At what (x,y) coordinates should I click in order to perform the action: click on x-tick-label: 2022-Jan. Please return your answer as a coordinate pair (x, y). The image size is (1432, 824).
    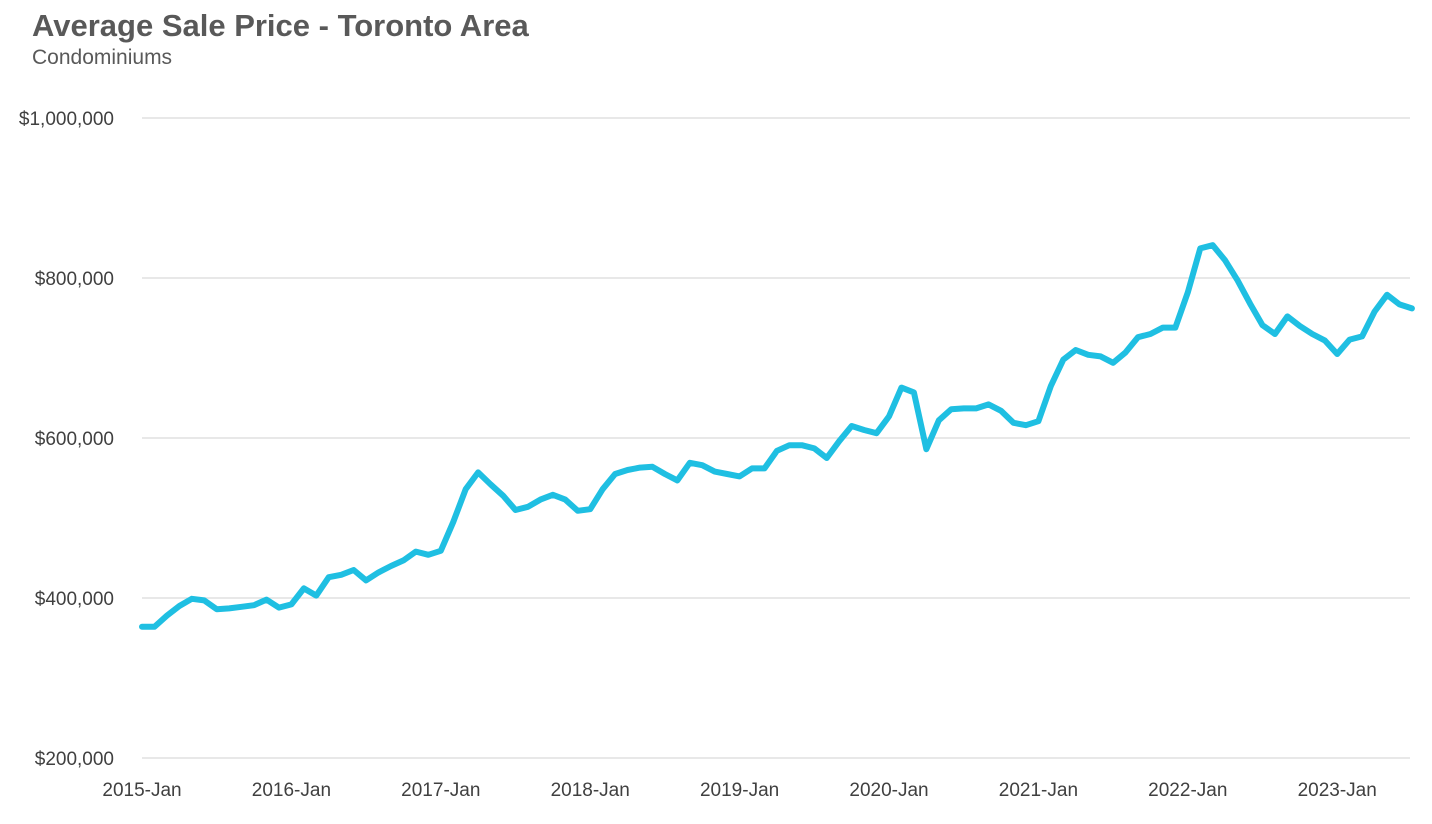
    Looking at the image, I should click on (1187, 790).